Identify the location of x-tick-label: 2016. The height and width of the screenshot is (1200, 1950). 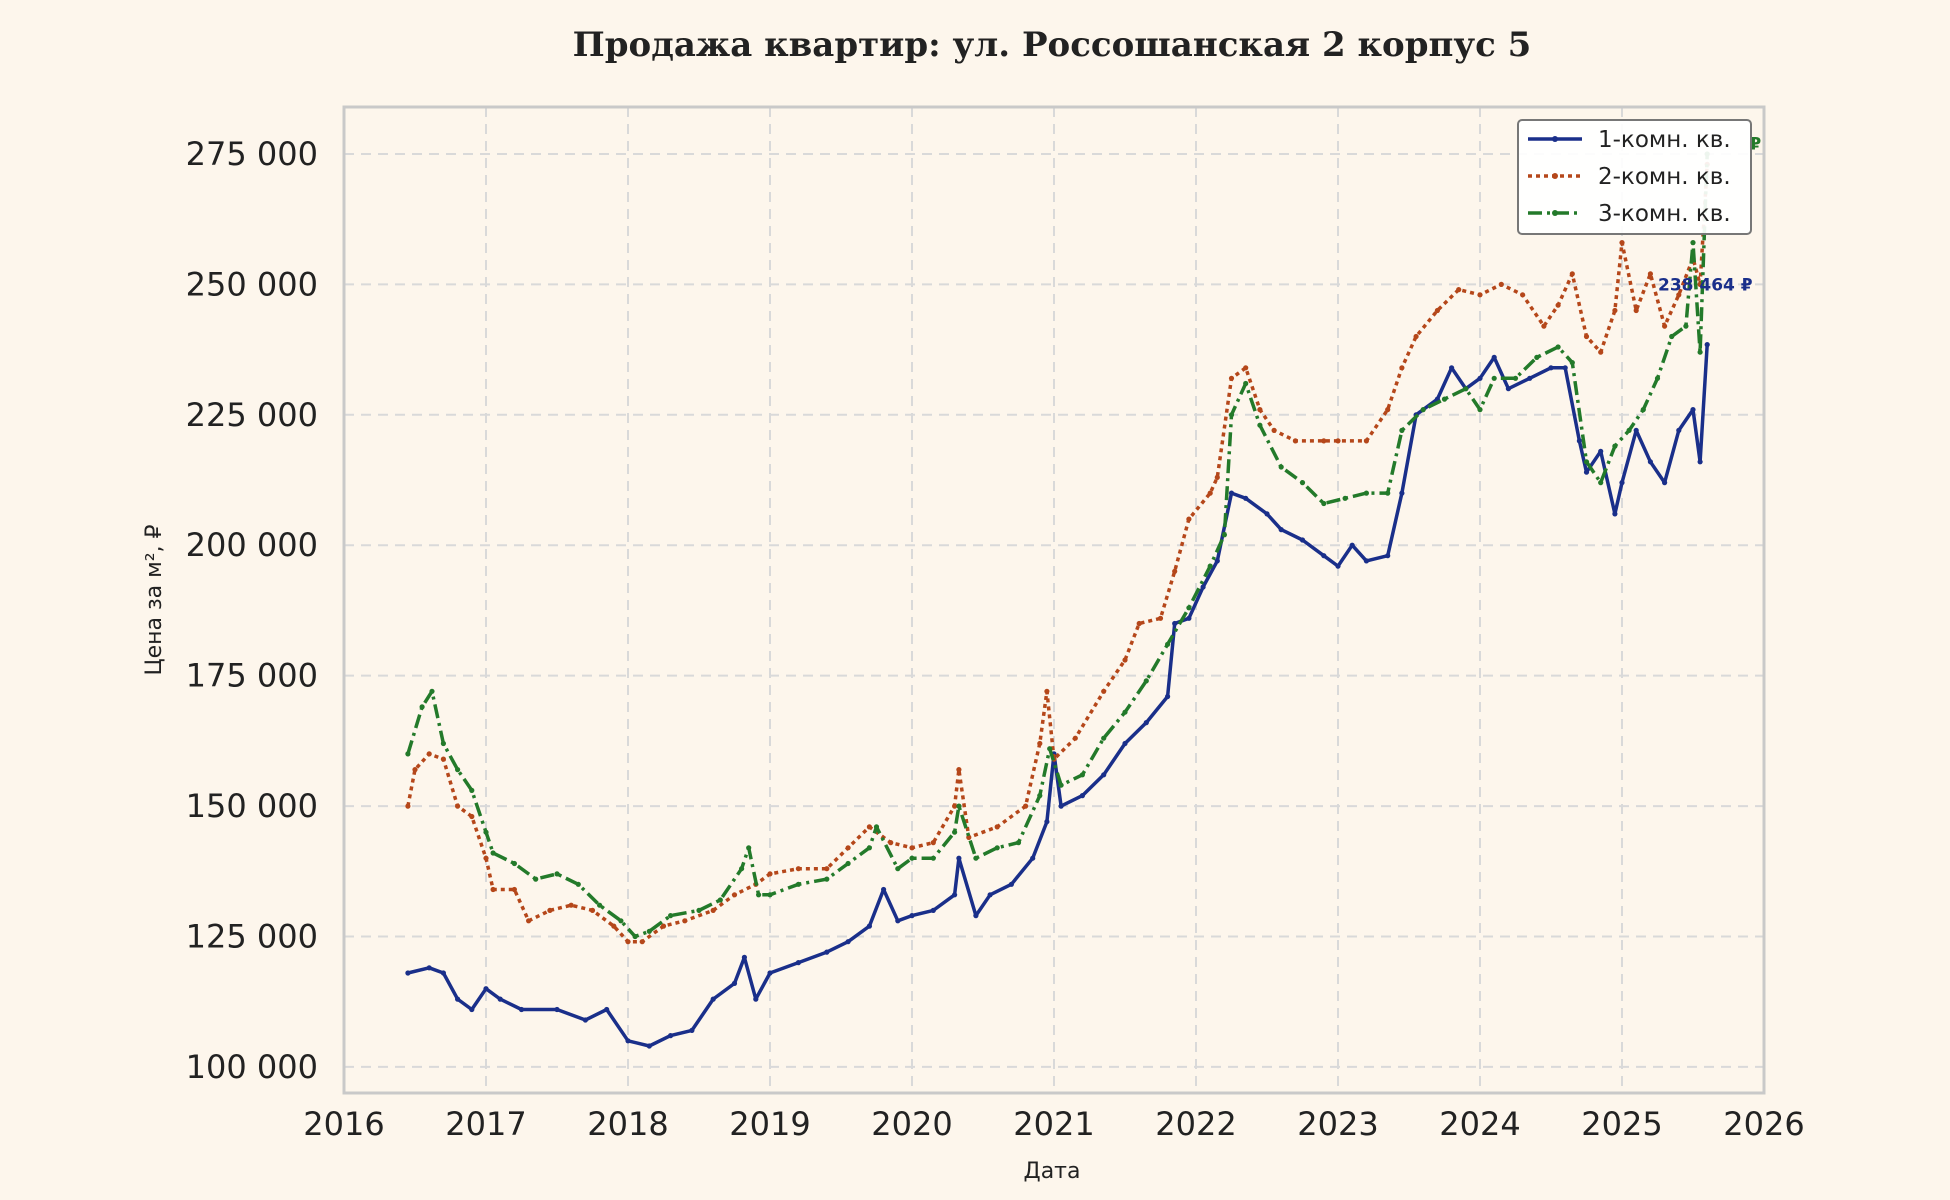
(343, 1124).